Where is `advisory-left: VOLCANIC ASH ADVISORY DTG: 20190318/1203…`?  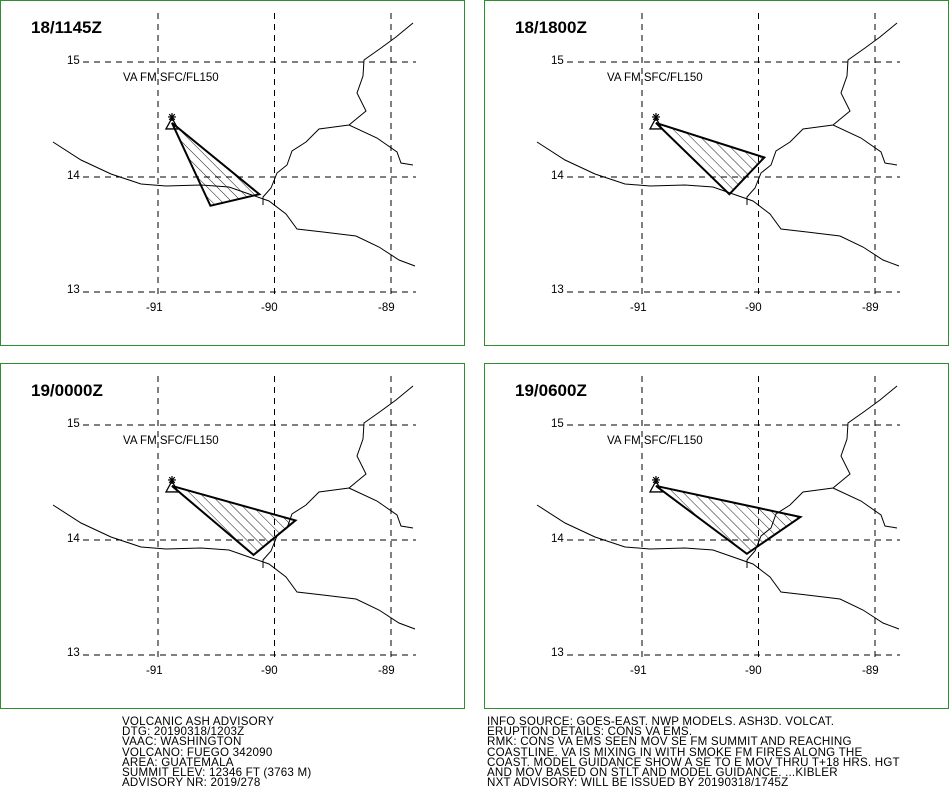 advisory-left: VOLCANIC ASH ADVISORY DTG: 20190318/1203… is located at coordinates (217, 752).